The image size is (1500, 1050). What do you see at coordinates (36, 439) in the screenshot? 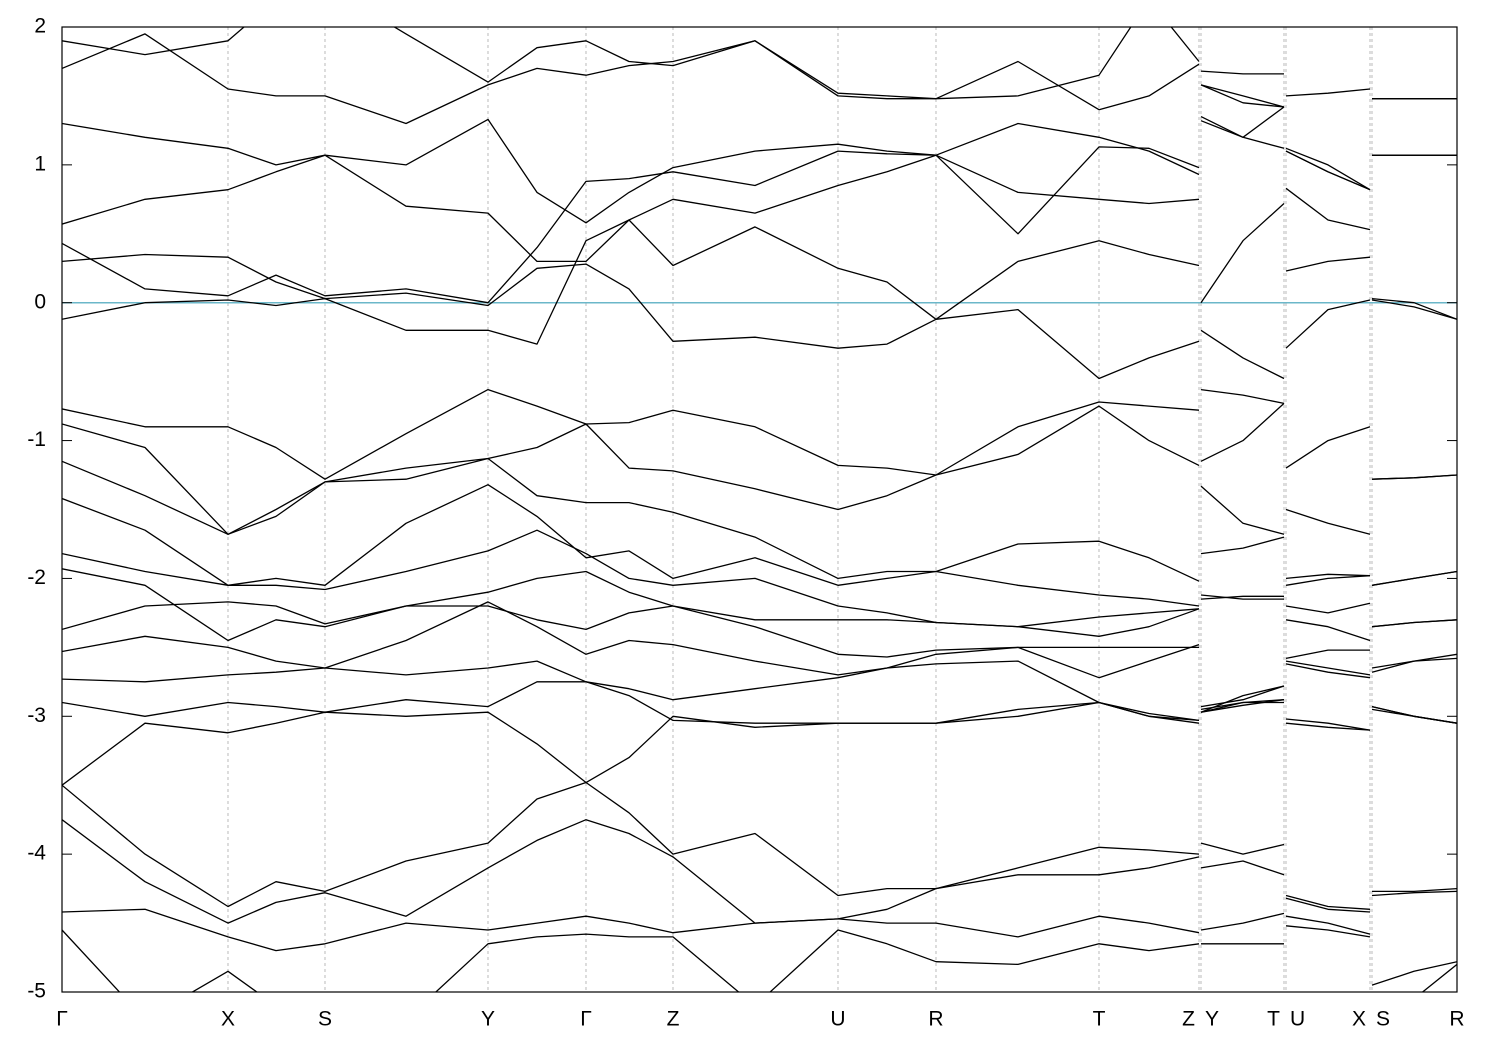
I see `y-tick-label: -1` at bounding box center [36, 439].